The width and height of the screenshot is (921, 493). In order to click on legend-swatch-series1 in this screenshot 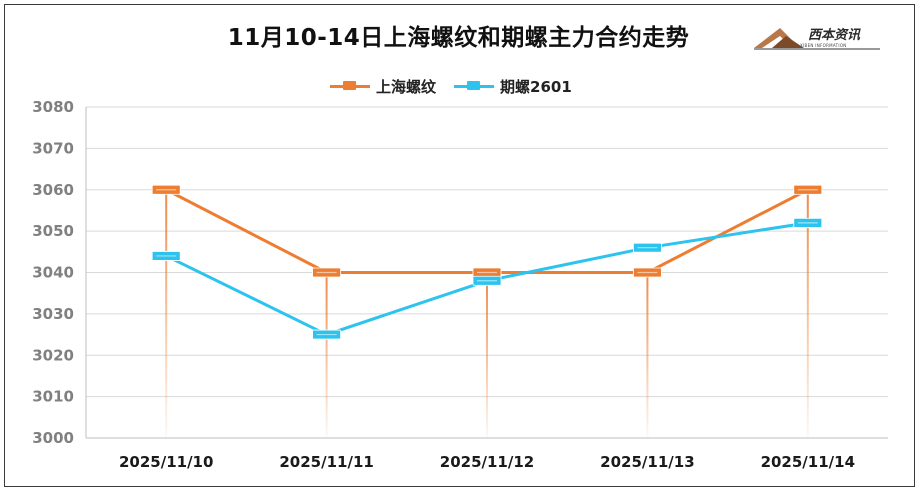, I will do `click(350, 86)`.